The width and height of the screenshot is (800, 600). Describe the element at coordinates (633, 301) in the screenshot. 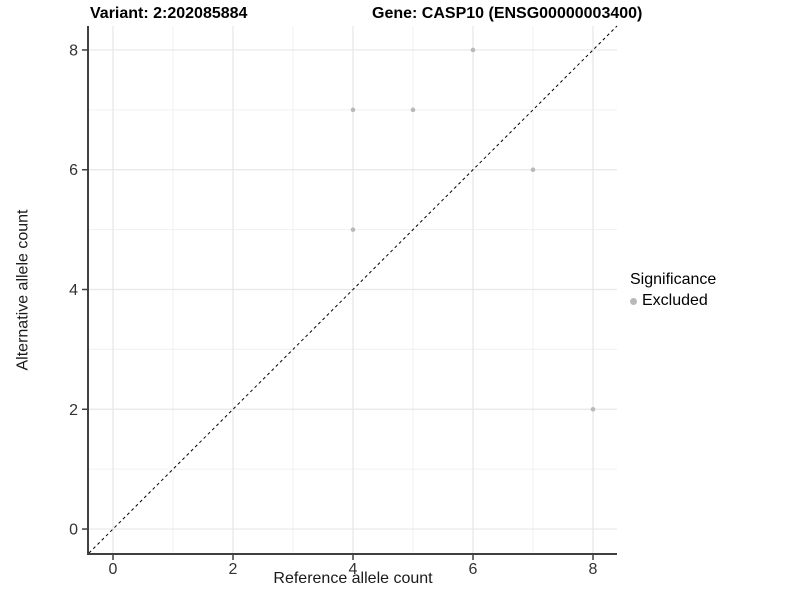

I see `legend-point-icon` at that location.